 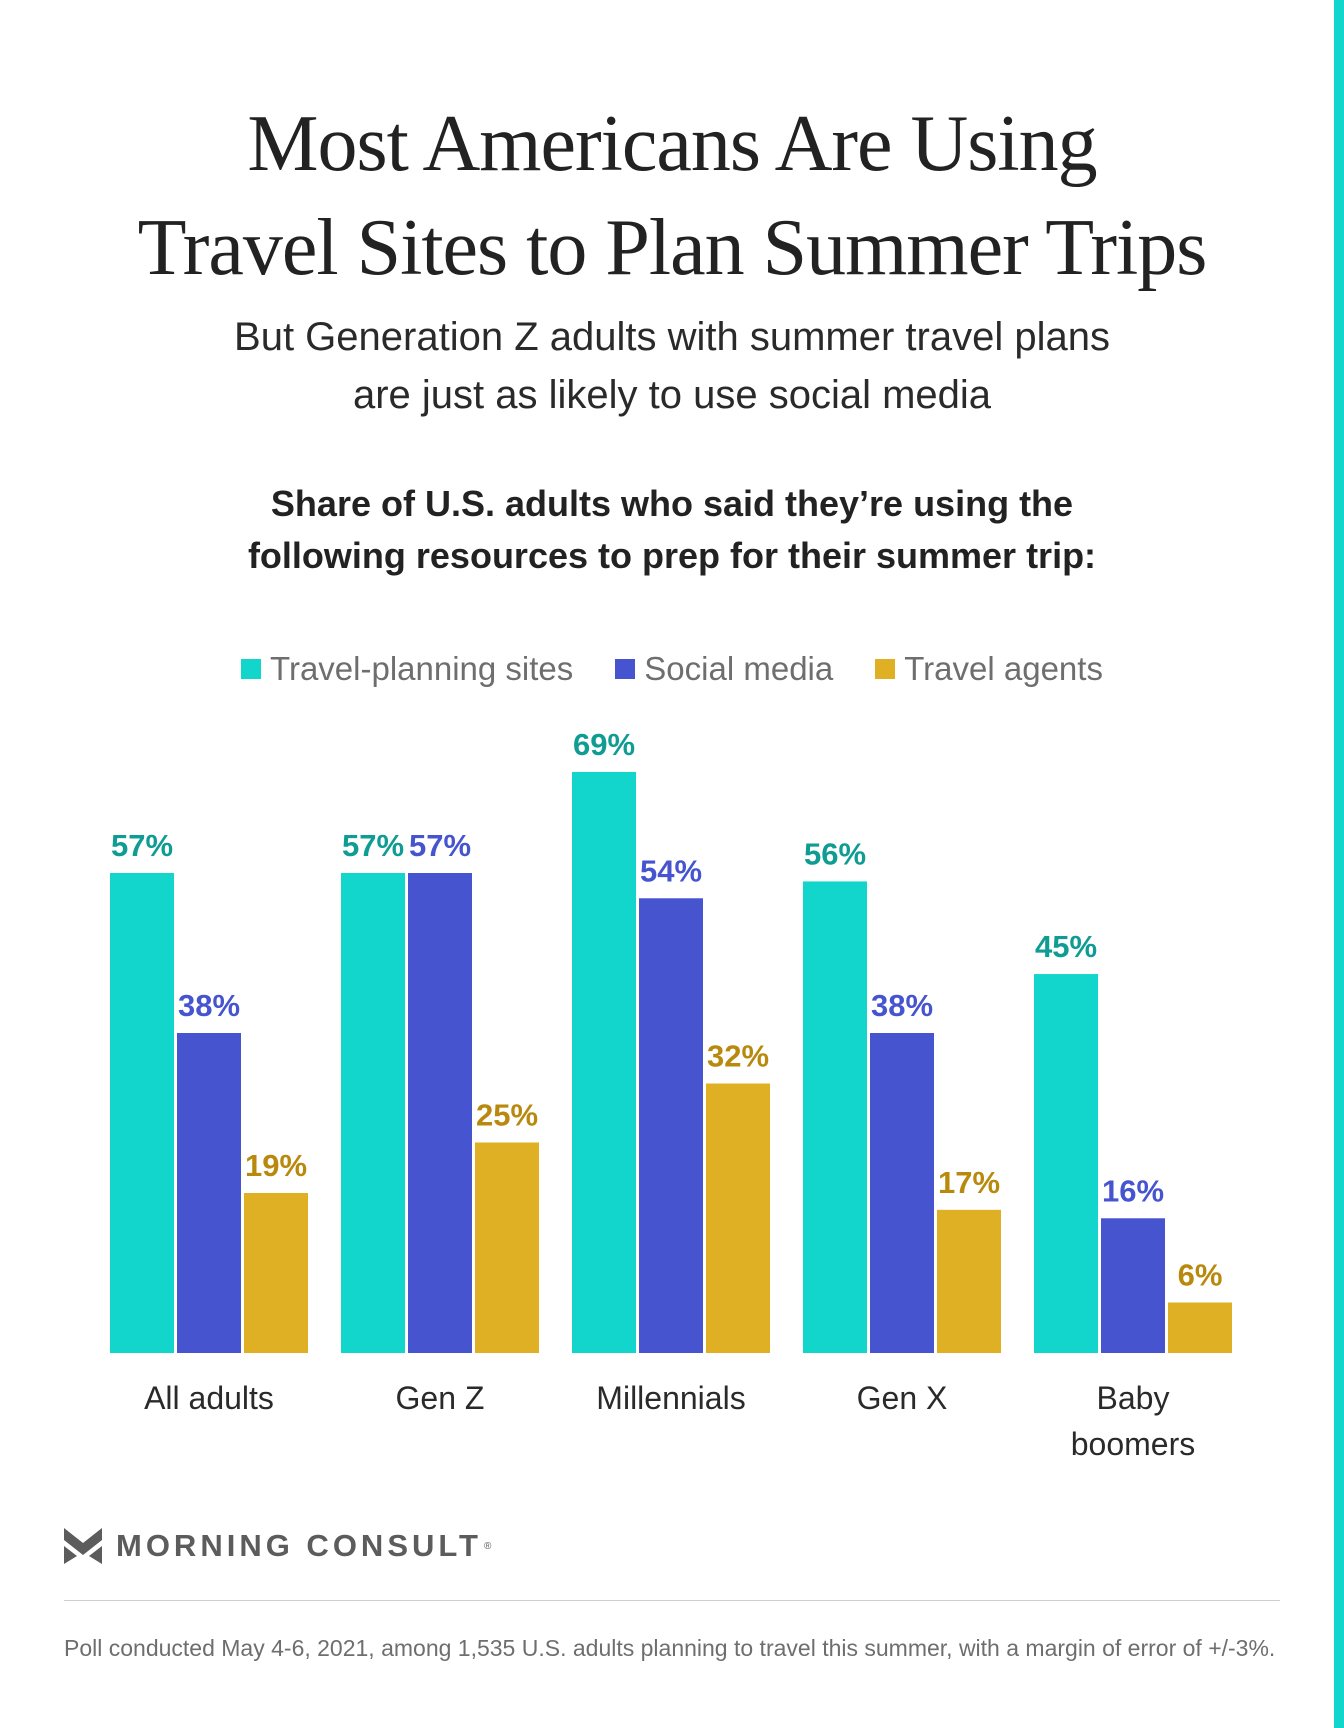 I want to click on chart-title-line-2: Travel Sites to Plan Summer Trips, so click(x=672, y=248).